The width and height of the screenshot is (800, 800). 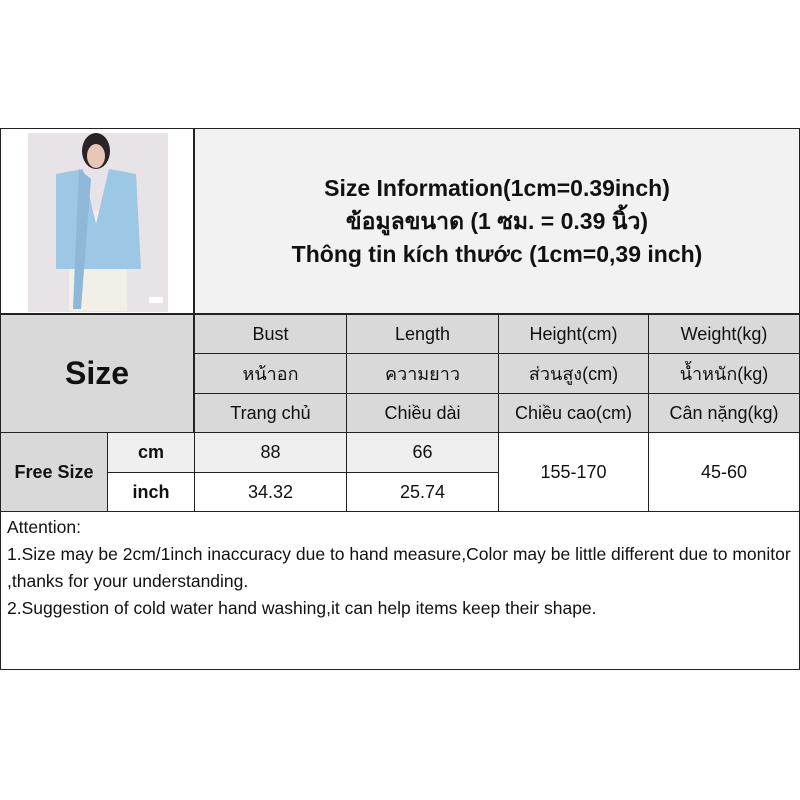 What do you see at coordinates (97, 373) in the screenshot?
I see `size-header: Size` at bounding box center [97, 373].